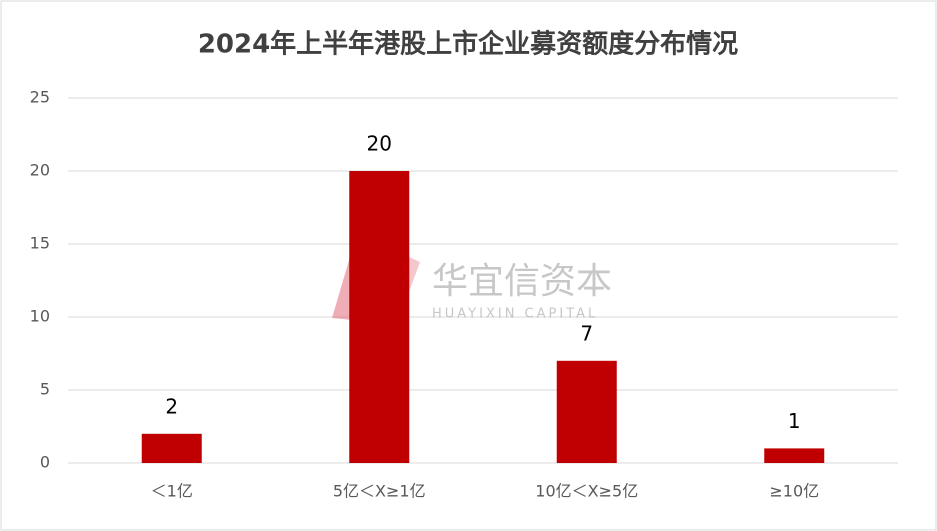 The image size is (937, 531). Describe the element at coordinates (794, 421) in the screenshot. I see `data-label: 1` at that location.